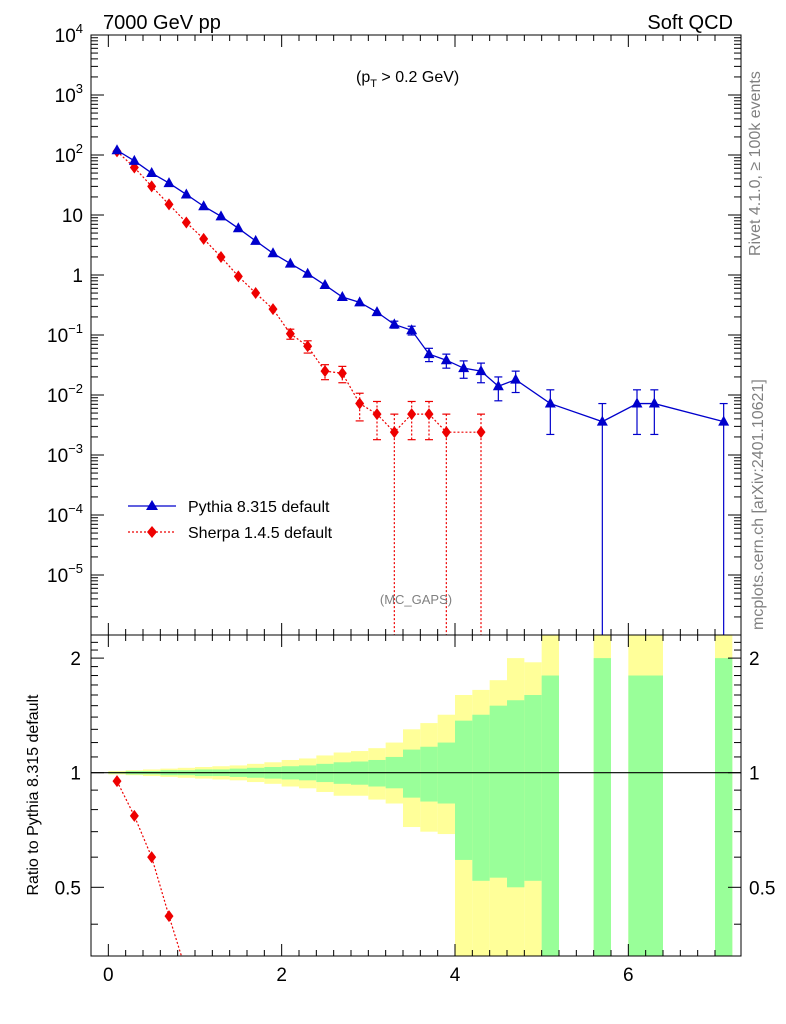  Describe the element at coordinates (65, 394) in the screenshot. I see `y-tick-label-main: 10⁻²` at that location.